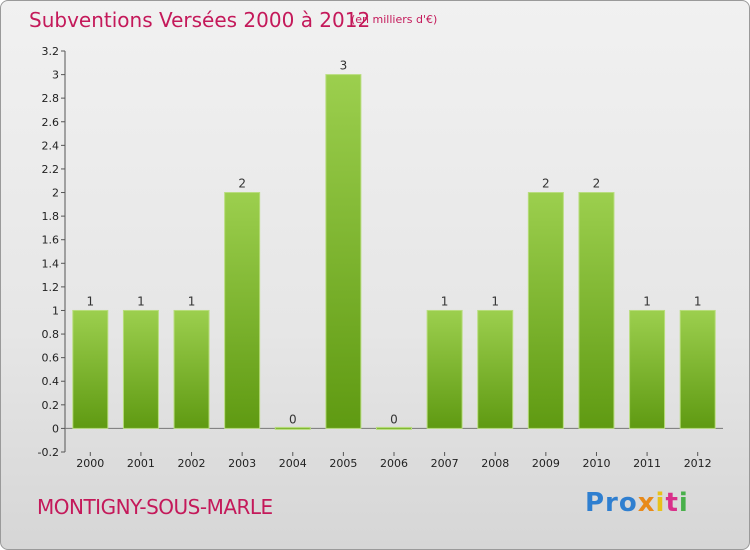  I want to click on data-label-2011: 1, so click(647, 301).